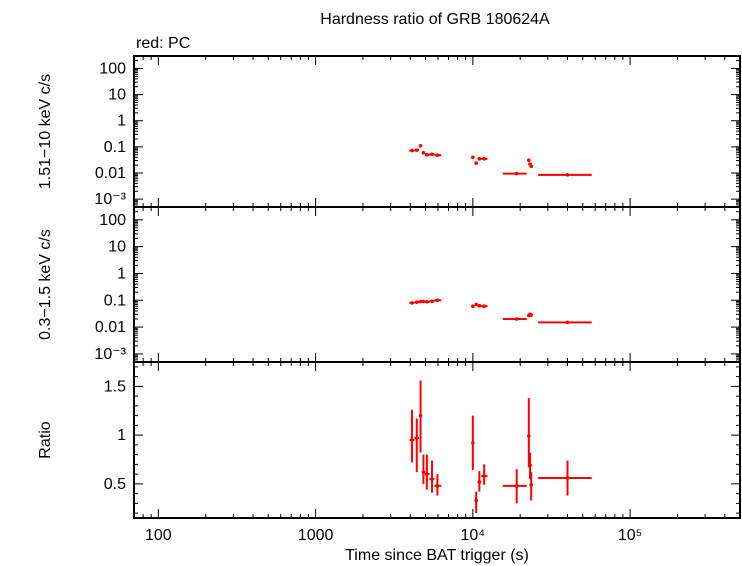 The width and height of the screenshot is (742, 566). I want to click on y-axis-label-3: Ratio, so click(45, 439).